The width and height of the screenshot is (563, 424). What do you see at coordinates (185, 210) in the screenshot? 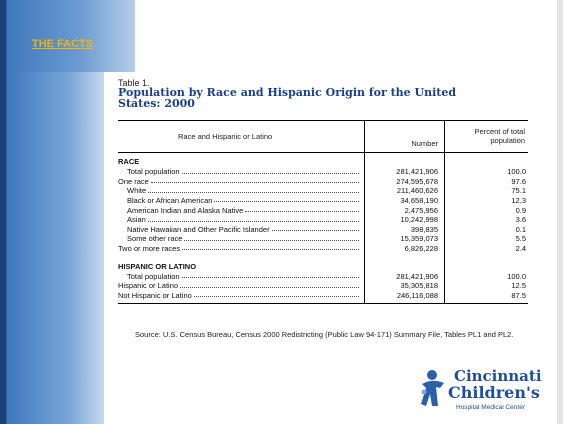
I see `row-label: American Indian and Alaska Native` at bounding box center [185, 210].